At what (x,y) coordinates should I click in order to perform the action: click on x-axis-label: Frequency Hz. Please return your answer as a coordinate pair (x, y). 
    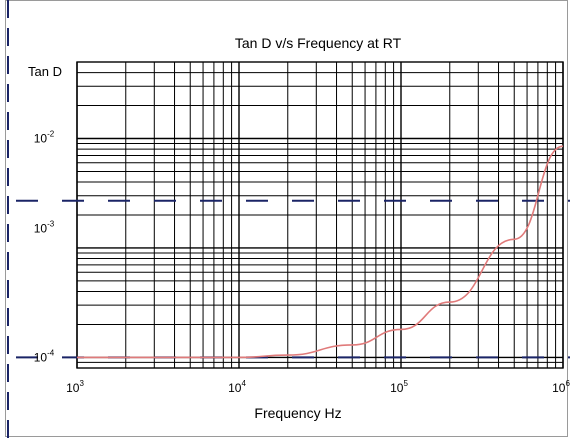
    Looking at the image, I should click on (297, 413).